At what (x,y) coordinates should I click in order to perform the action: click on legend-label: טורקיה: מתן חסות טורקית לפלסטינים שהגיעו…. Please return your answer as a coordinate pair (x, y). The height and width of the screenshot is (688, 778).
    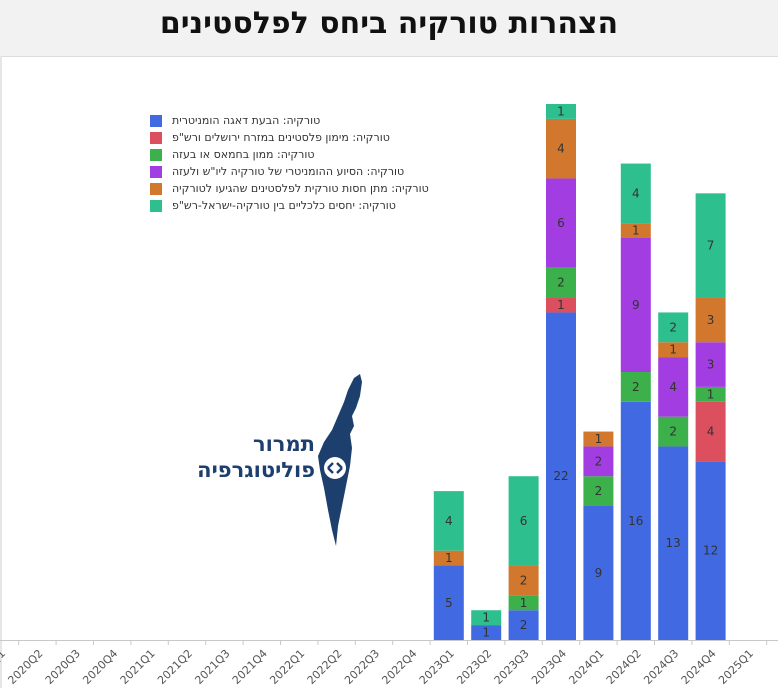
    Looking at the image, I should click on (300, 188).